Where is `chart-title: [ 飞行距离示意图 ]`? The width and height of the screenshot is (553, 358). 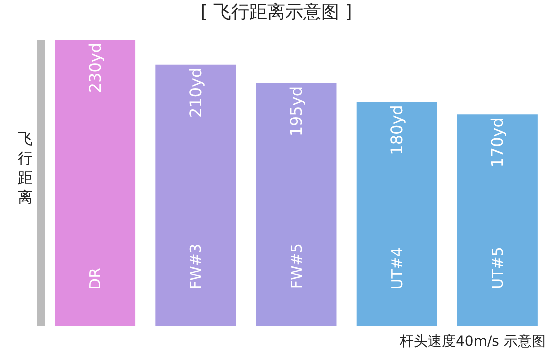 chart-title: [ 飞行距离示意图 ] is located at coordinates (276, 12).